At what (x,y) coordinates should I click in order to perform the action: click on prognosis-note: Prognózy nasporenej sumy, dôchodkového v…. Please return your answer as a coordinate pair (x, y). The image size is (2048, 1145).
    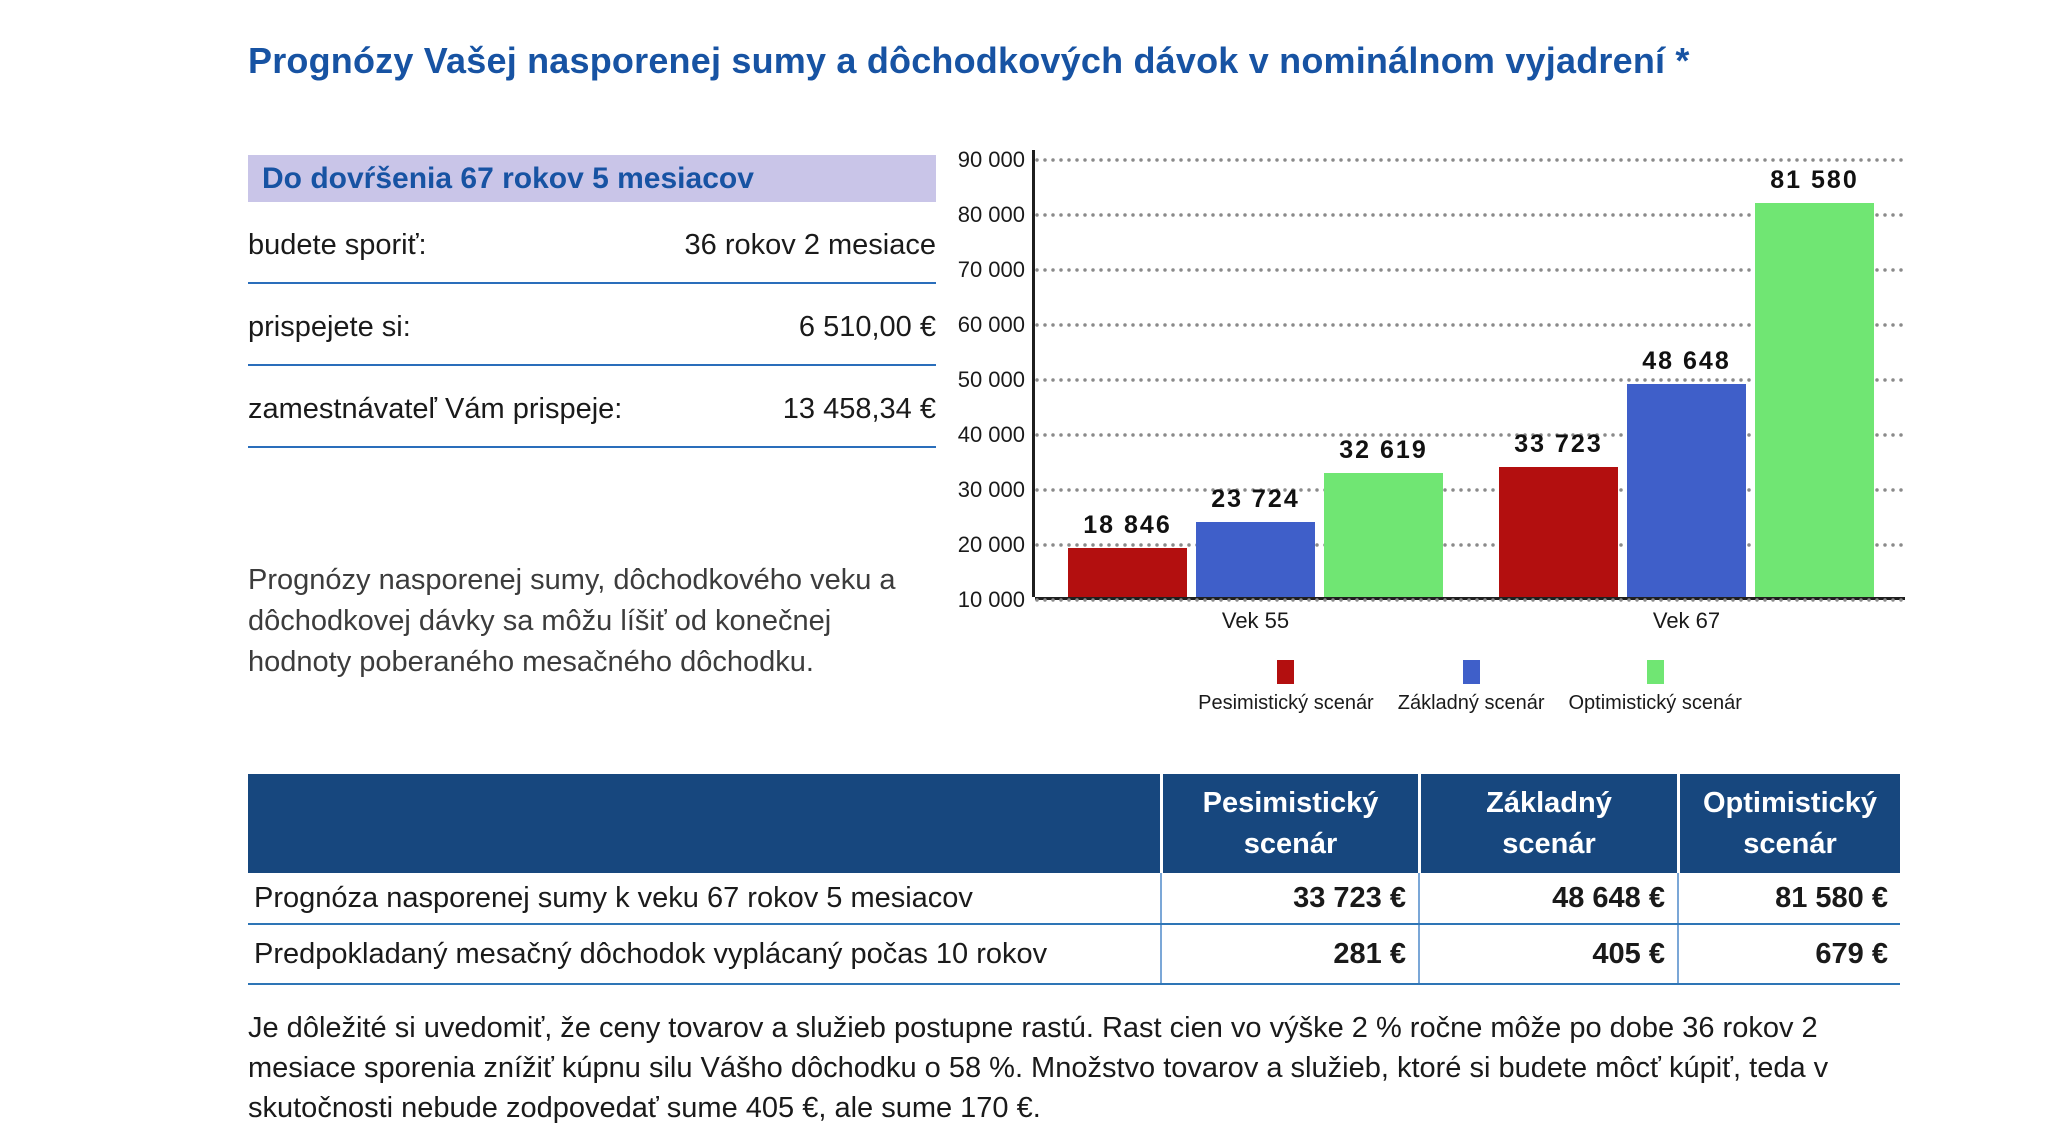
    Looking at the image, I should click on (608, 621).